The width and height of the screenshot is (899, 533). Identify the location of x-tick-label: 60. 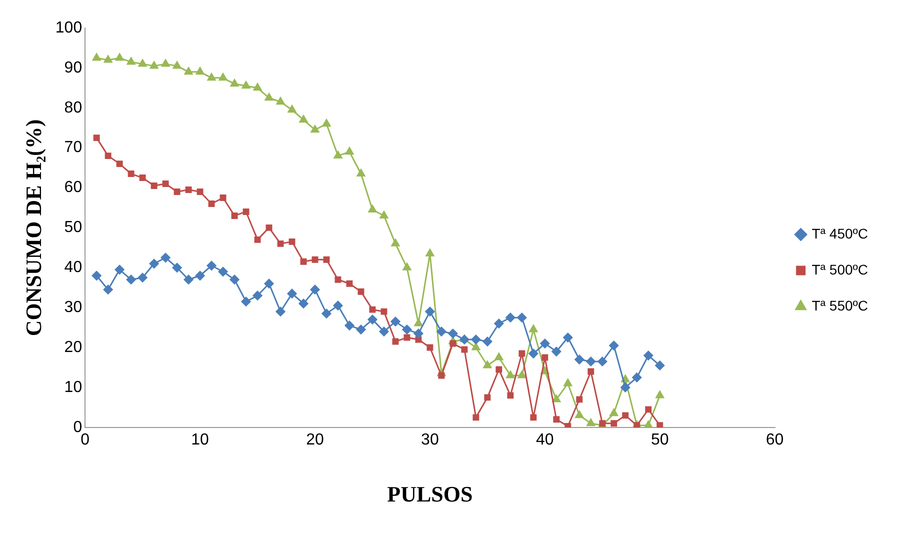
(775, 439).